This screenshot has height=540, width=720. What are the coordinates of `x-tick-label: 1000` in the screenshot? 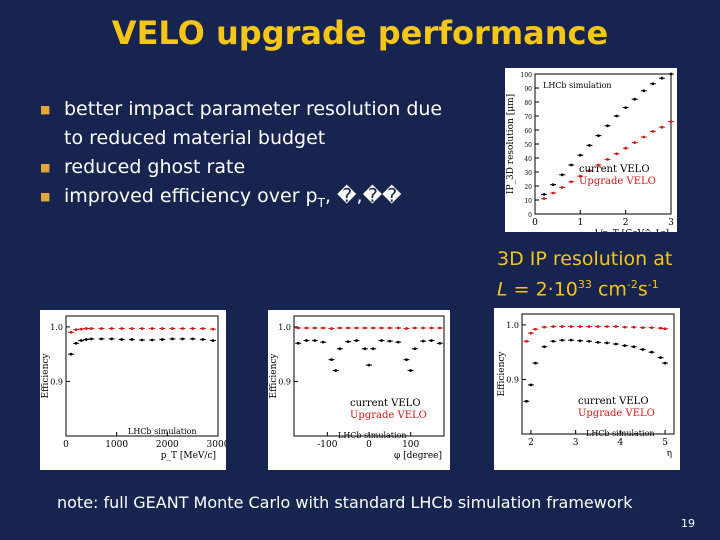 It's located at (116, 445).